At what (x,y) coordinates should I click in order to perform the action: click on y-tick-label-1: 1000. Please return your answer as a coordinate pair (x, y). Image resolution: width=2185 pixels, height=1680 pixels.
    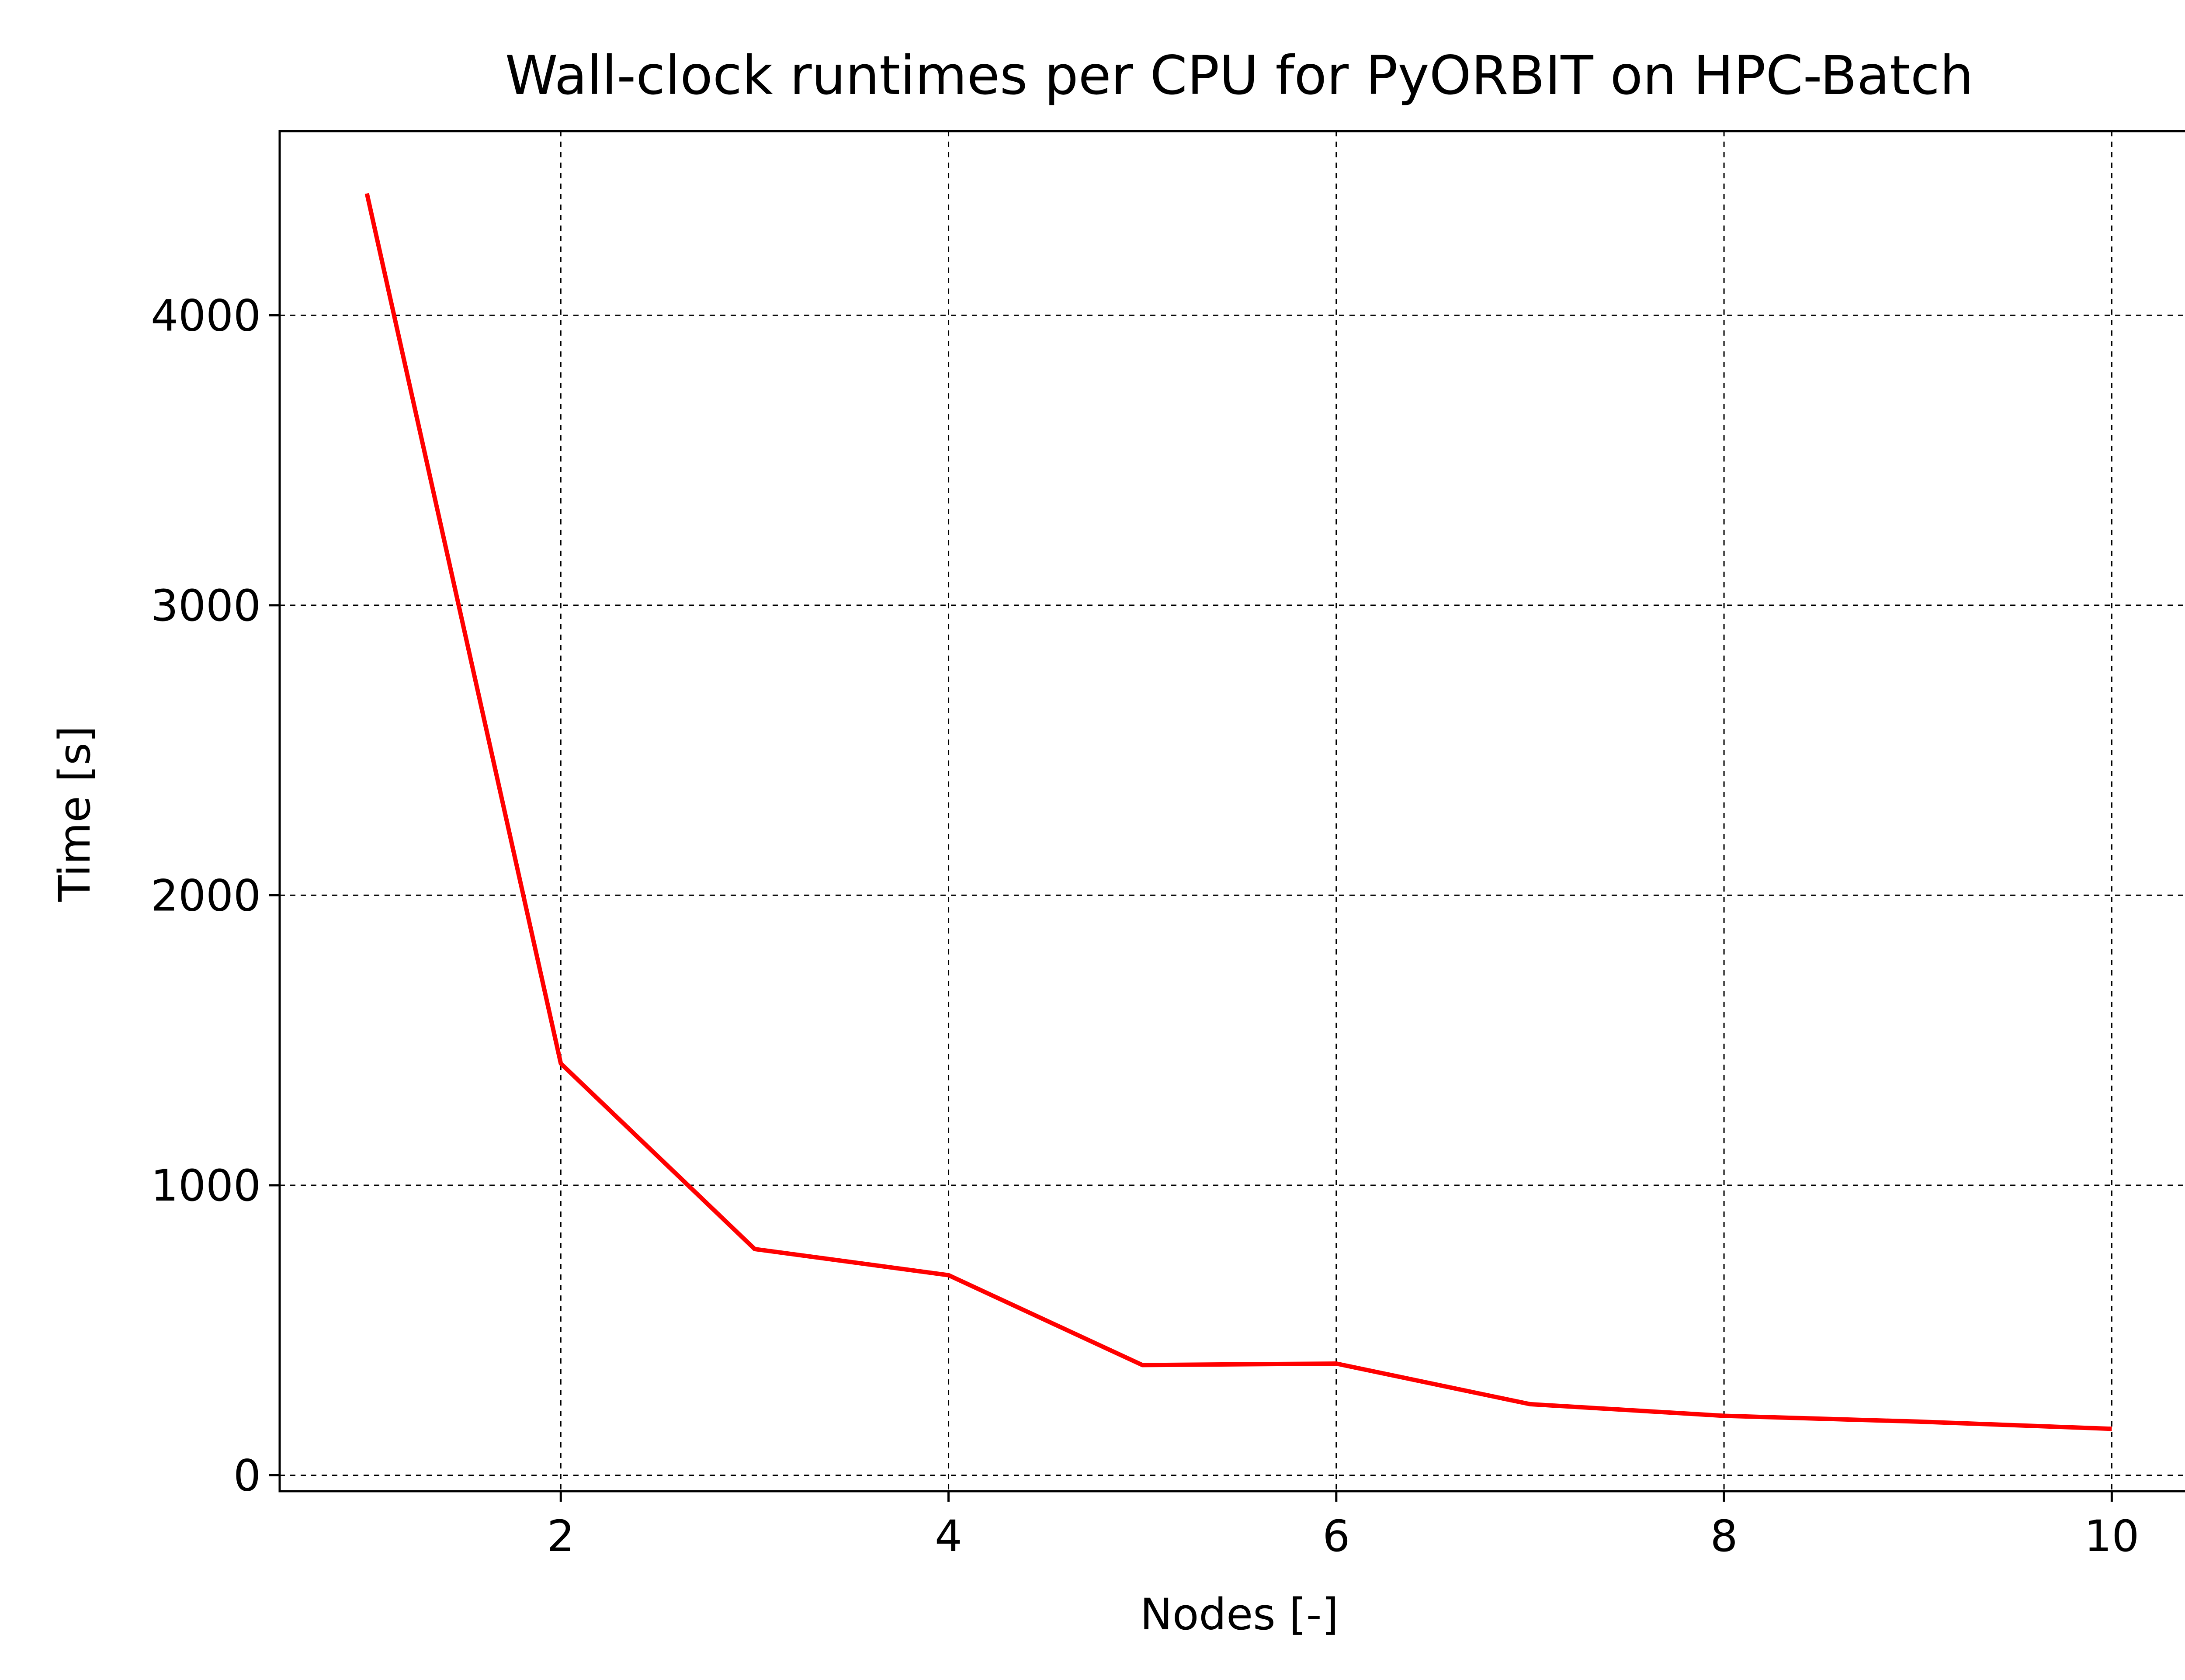
    Looking at the image, I should click on (206, 1186).